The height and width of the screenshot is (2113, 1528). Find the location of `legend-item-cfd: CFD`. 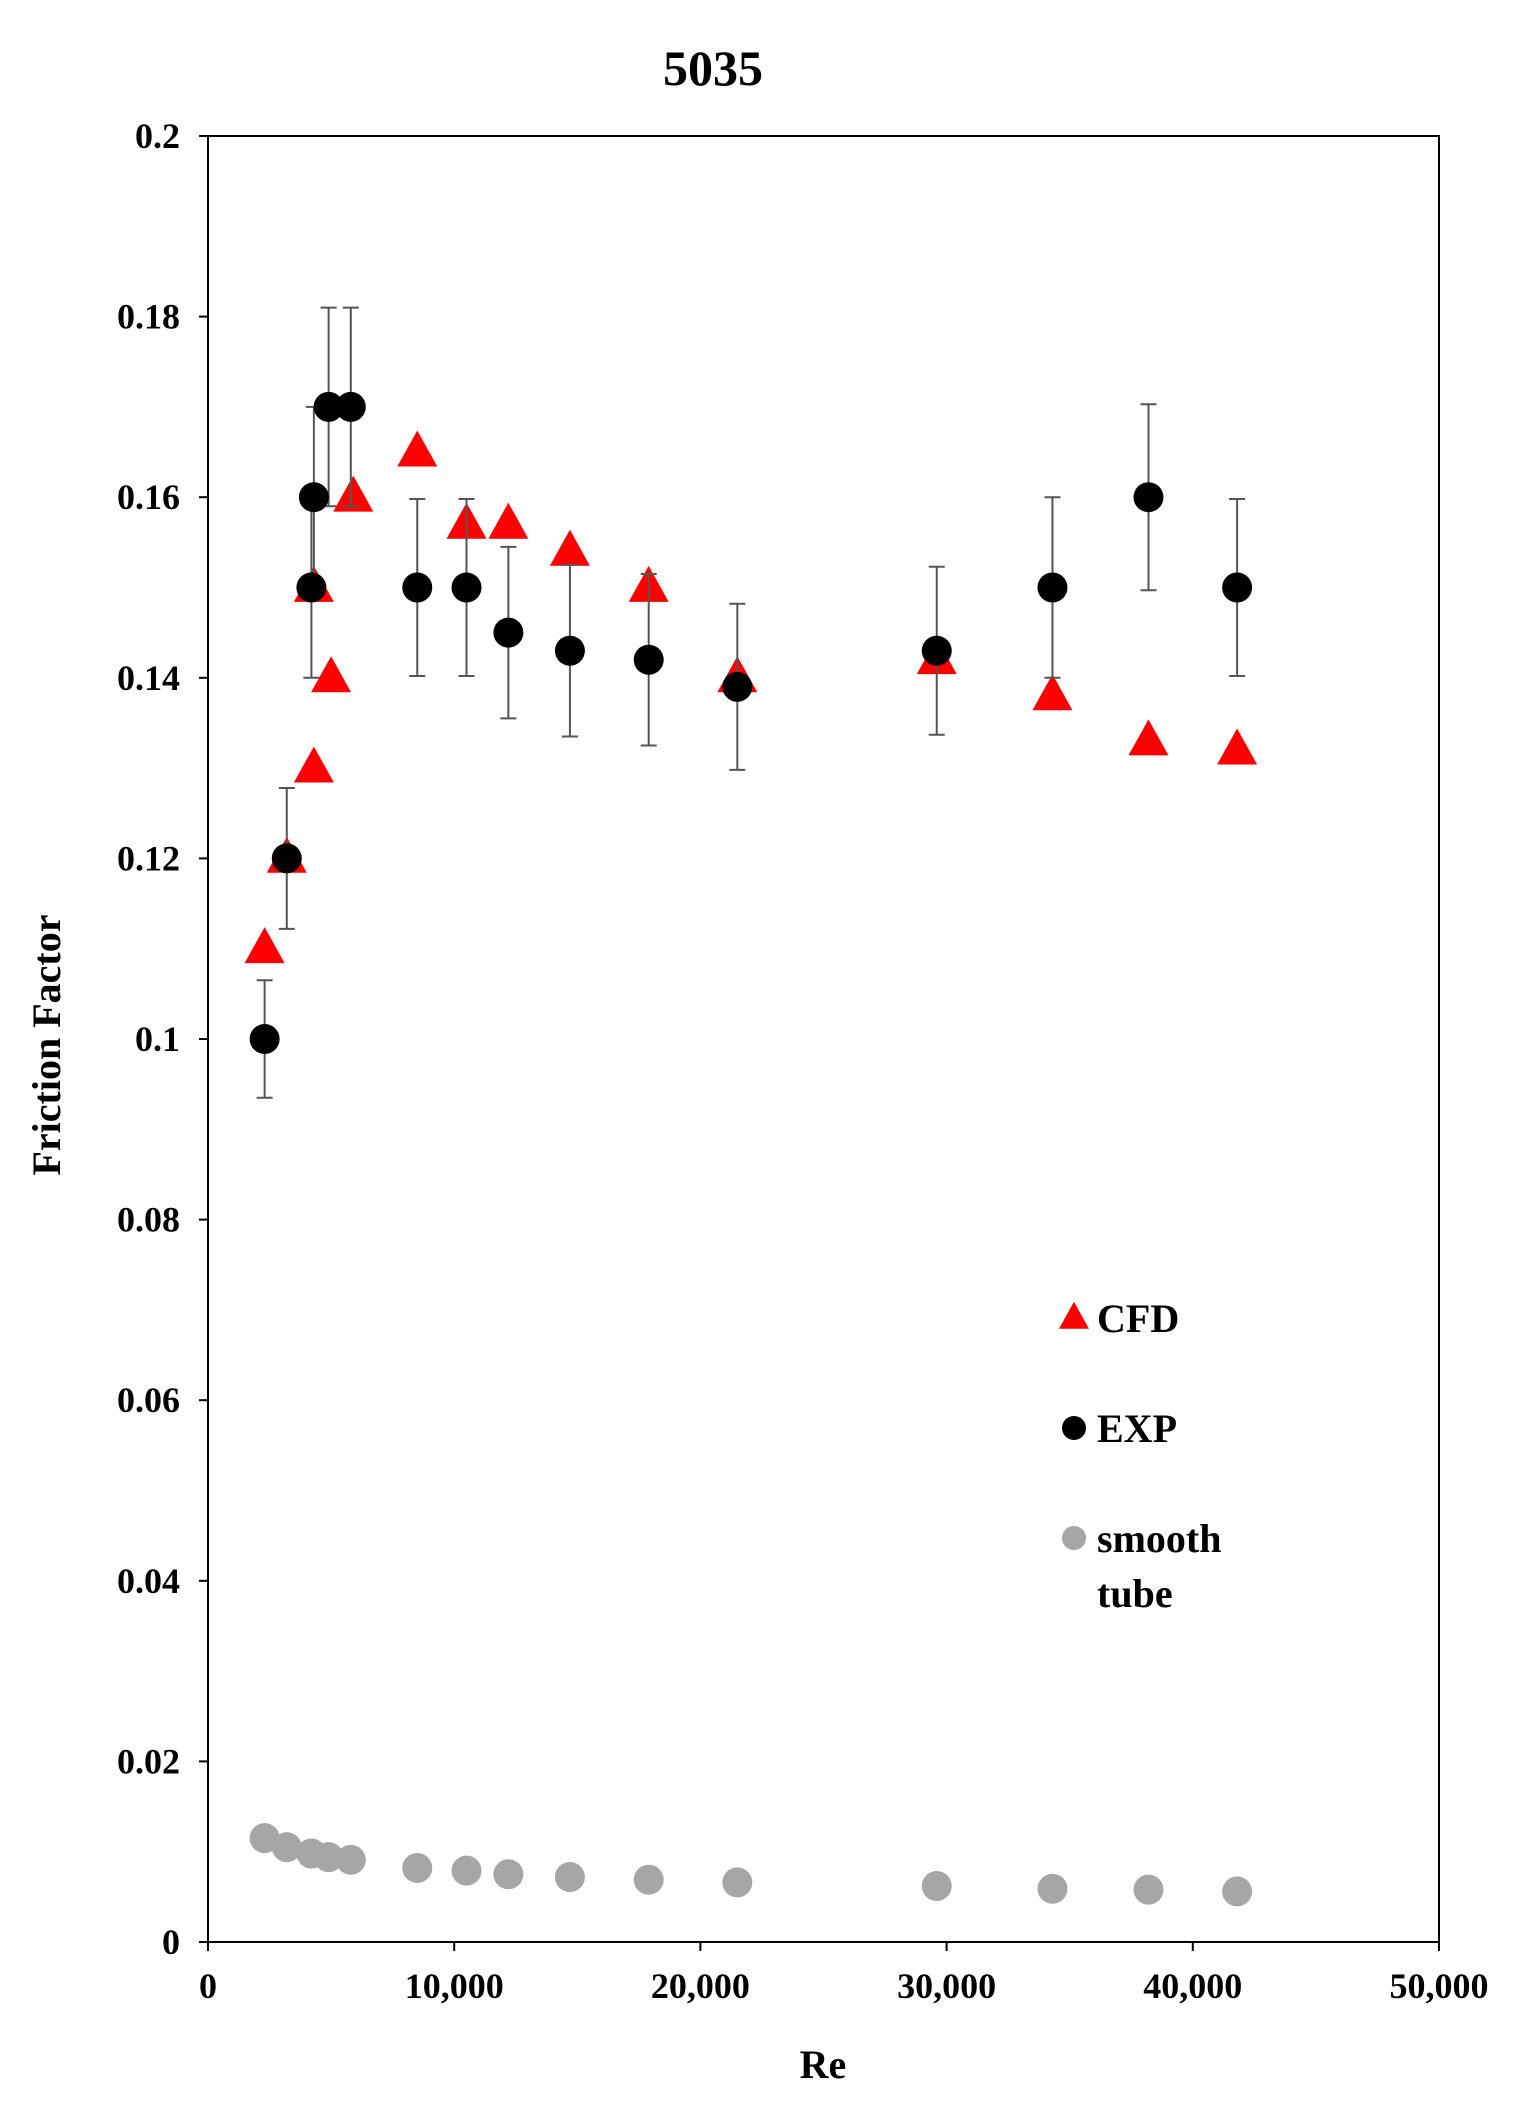

legend-item-cfd: CFD is located at coordinates (1119, 1318).